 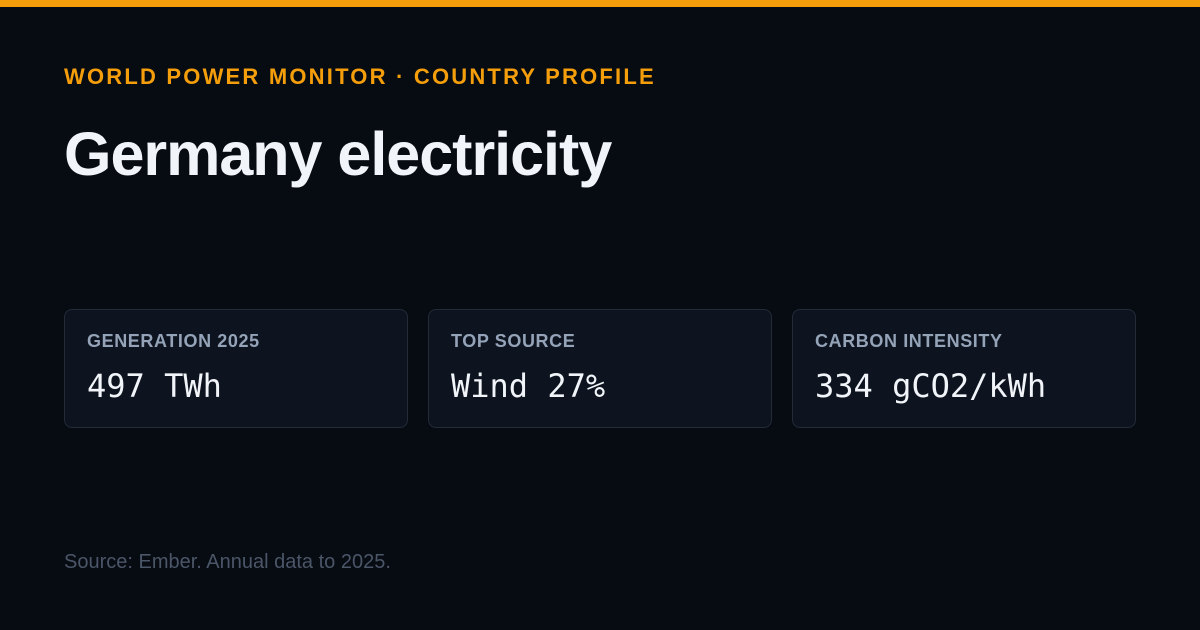 I want to click on stat-value: Wind 27%, so click(x=528, y=386).